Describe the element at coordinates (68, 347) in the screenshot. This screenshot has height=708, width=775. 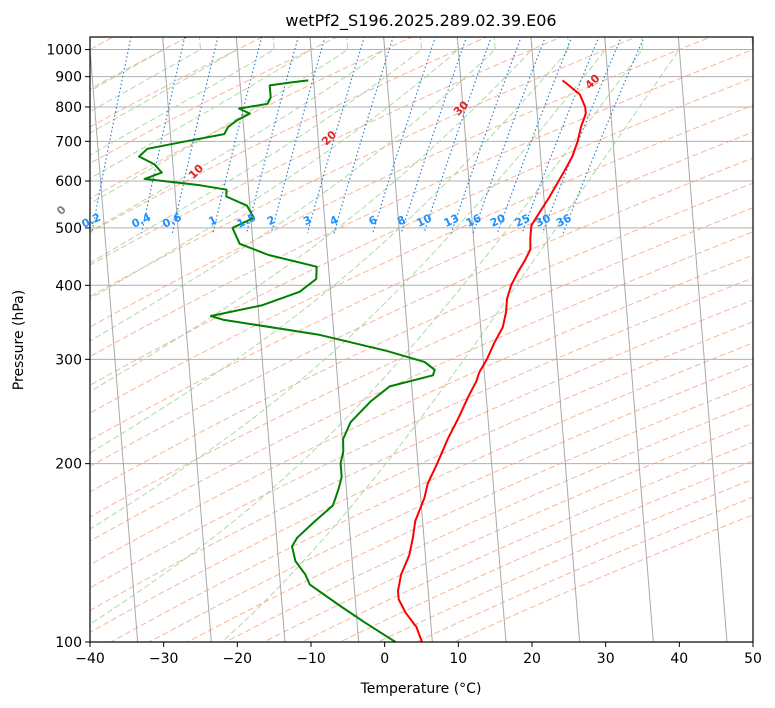
I see `y-axis: 1000 900 800 700 600 500 400 300 200 100` at that location.